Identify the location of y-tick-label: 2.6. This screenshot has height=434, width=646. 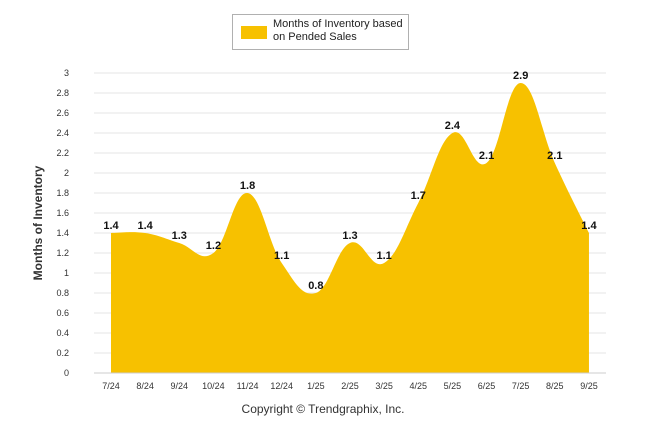
(62, 113).